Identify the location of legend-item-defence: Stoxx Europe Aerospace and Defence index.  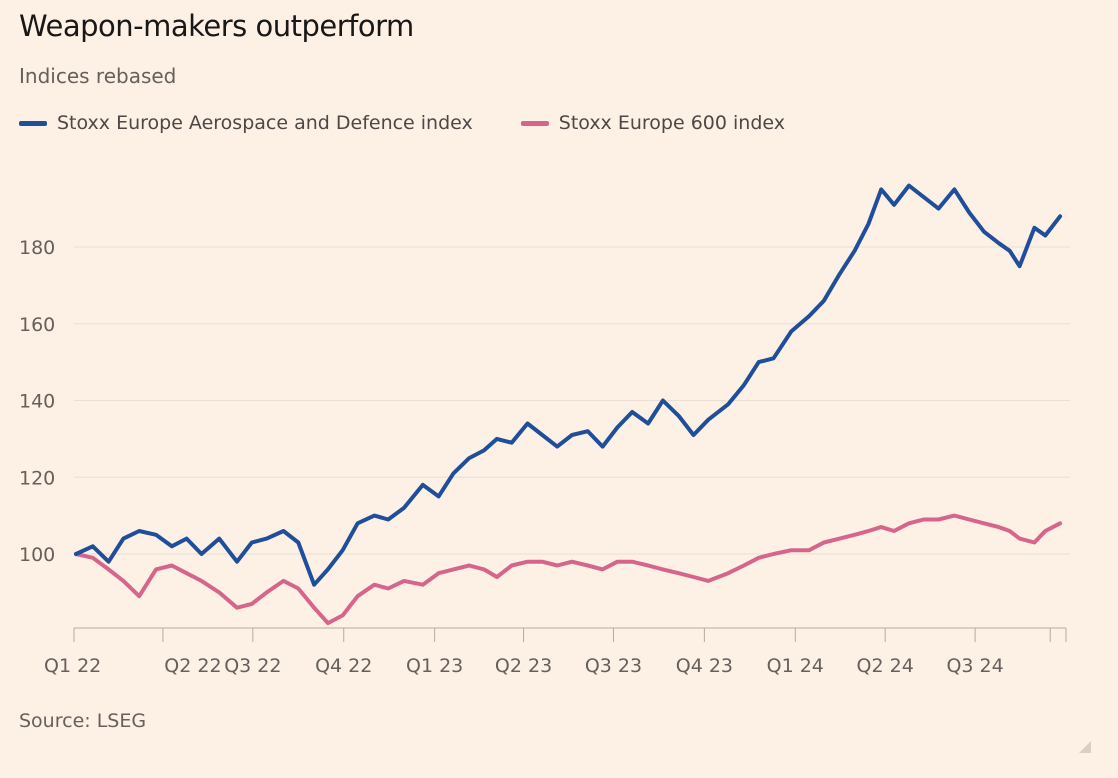
(246, 123).